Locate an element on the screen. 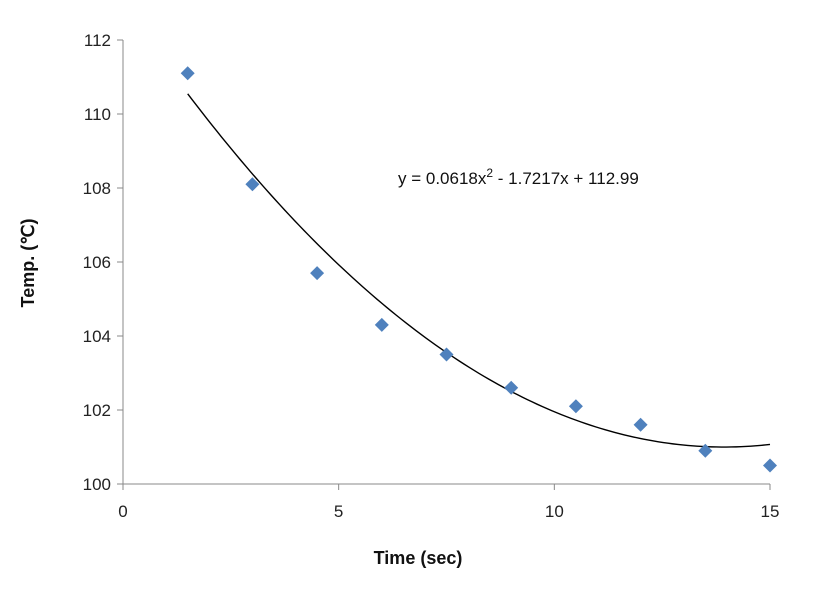  y-axis-title: Temp. (℃) is located at coordinates (28, 263).